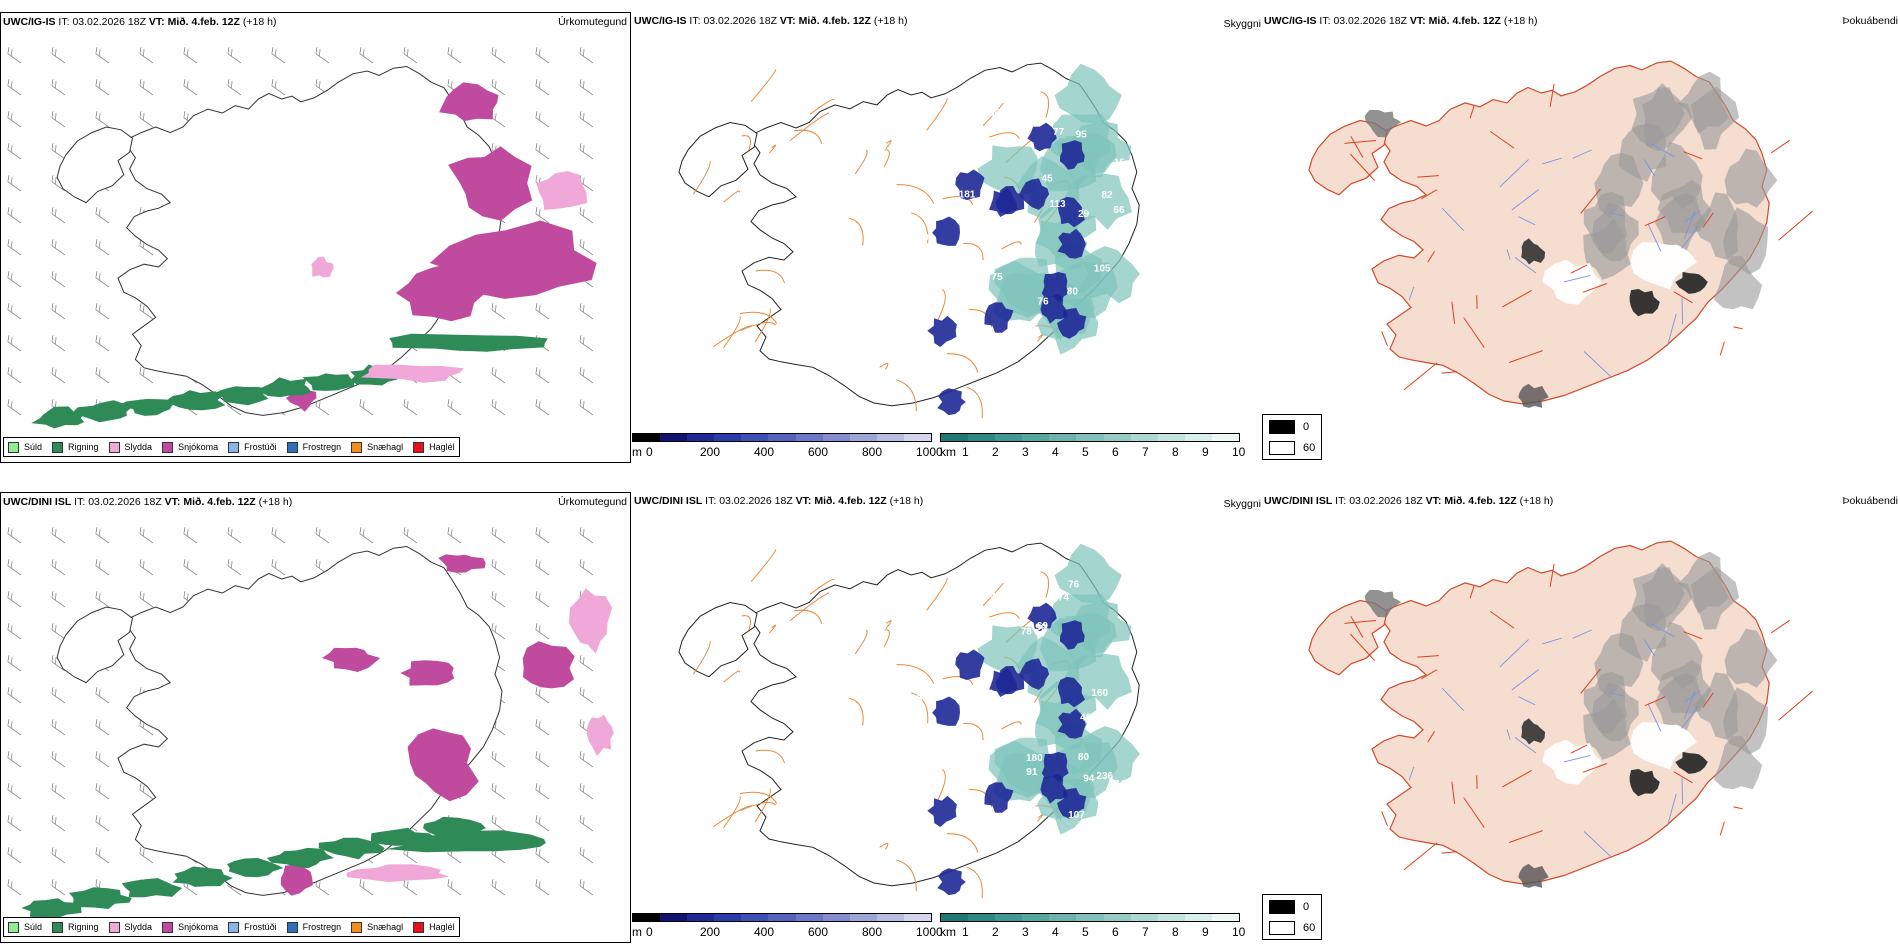  Describe the element at coordinates (818, 452) in the screenshot. I see `colorbar-tick: 600` at that location.